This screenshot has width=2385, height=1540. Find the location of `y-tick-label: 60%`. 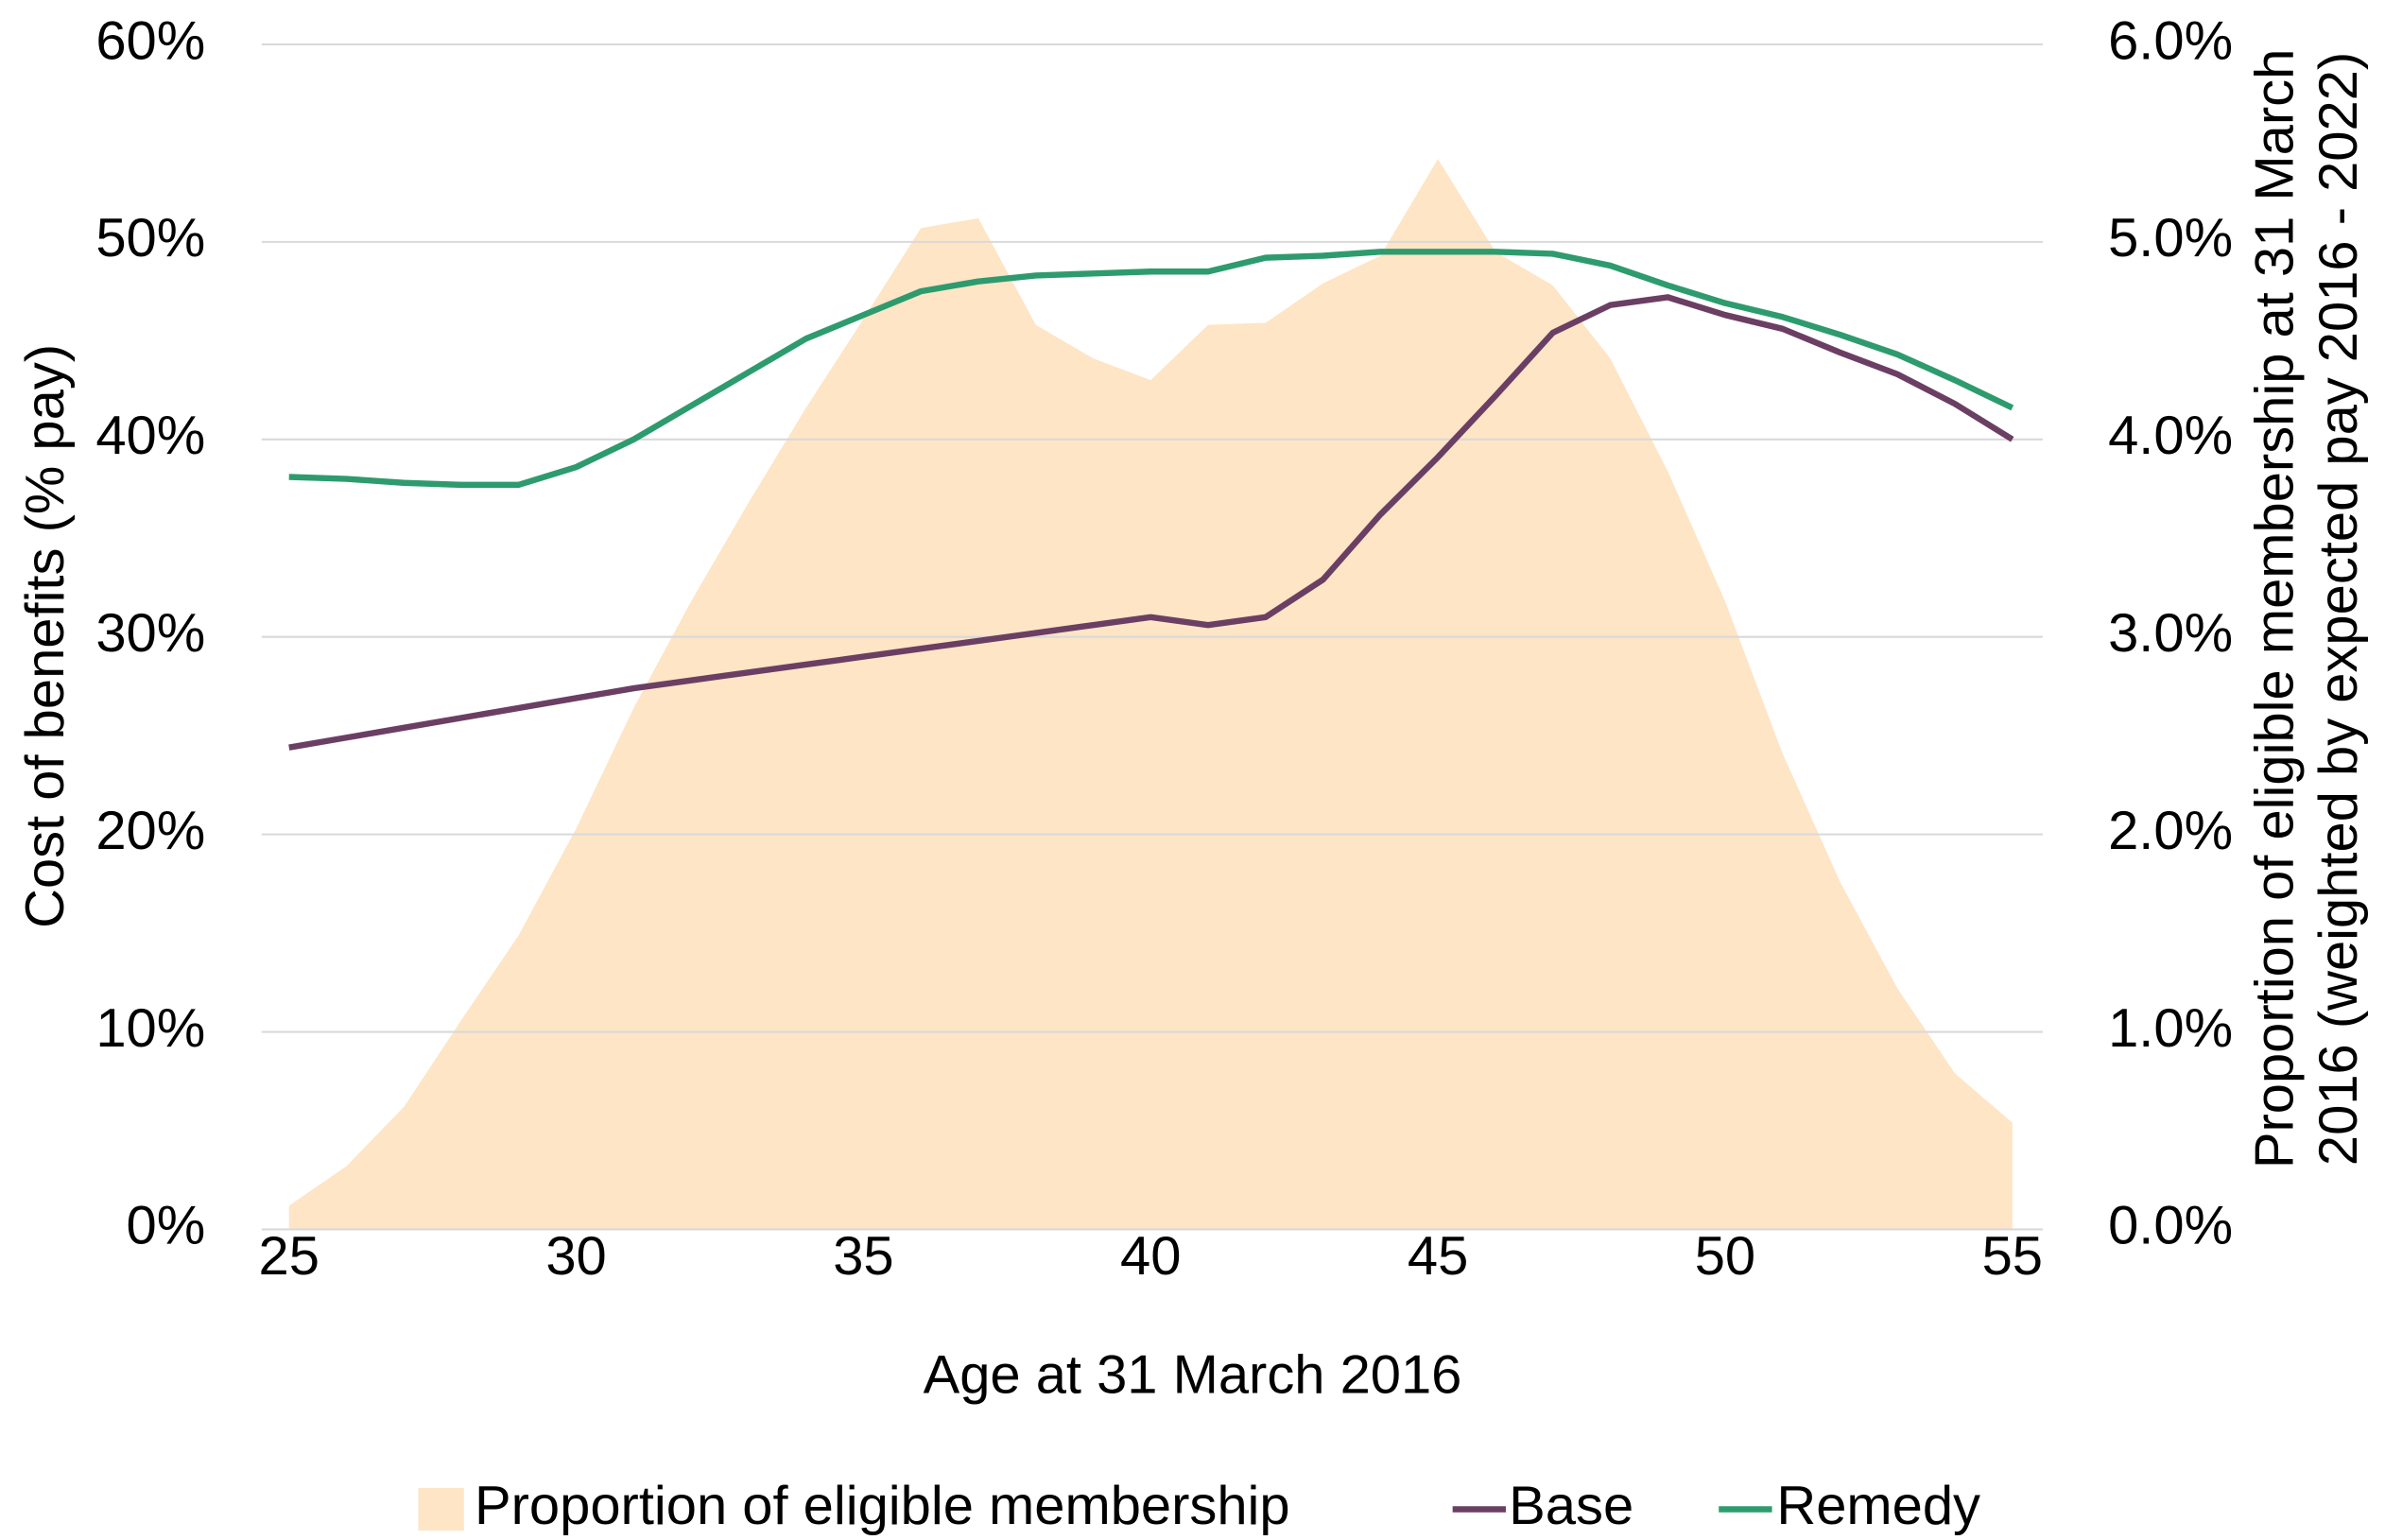

y-tick-label: 60% is located at coordinates (150, 40).